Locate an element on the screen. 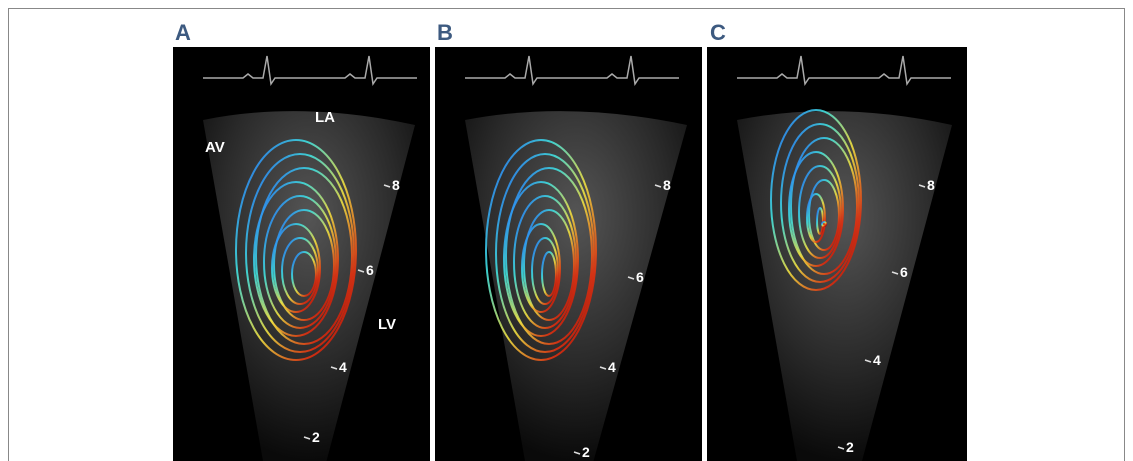  annotation: LA is located at coordinates (325, 117).